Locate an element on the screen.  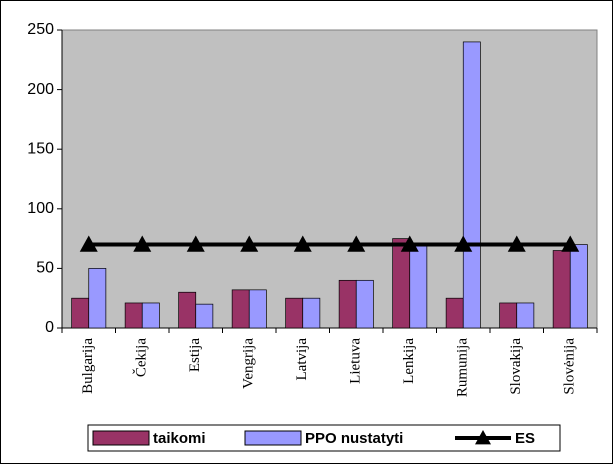
y-tick-label: 0 is located at coordinates (49, 327).